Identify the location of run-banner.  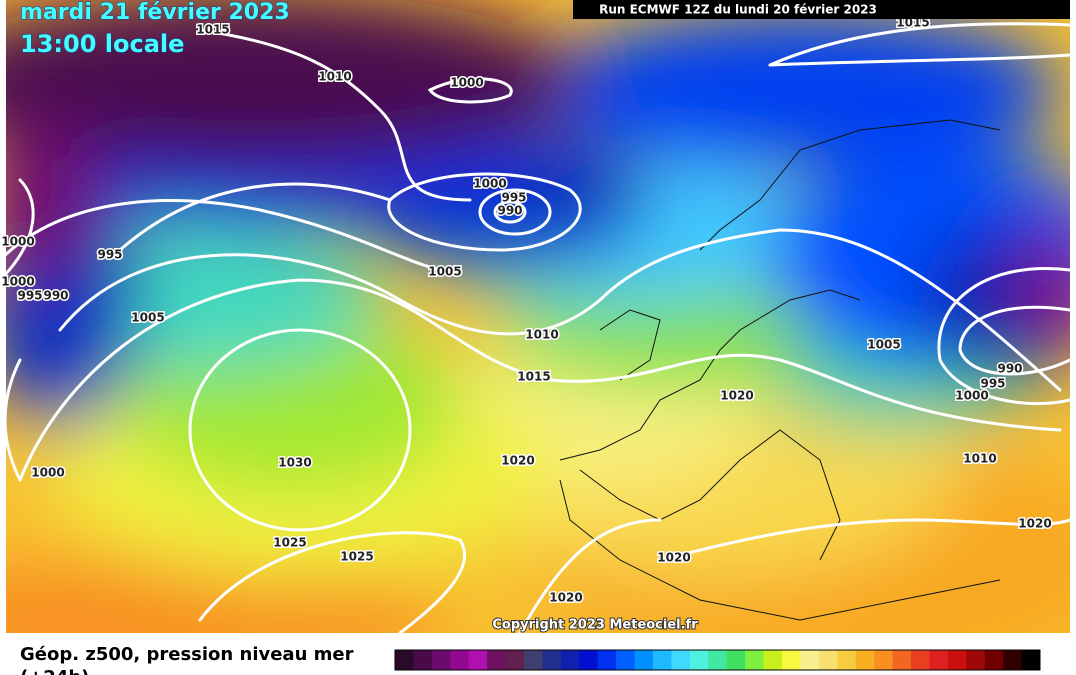
(821, 9).